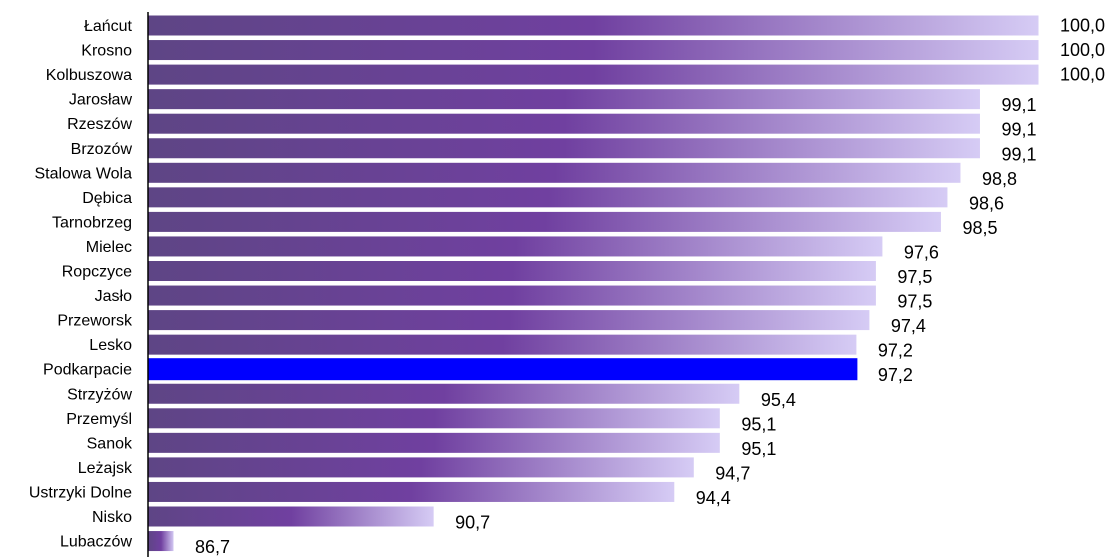 Image resolution: width=1115 pixels, height=557 pixels. I want to click on category-label: Ustrzyki Dolne, so click(80, 492).